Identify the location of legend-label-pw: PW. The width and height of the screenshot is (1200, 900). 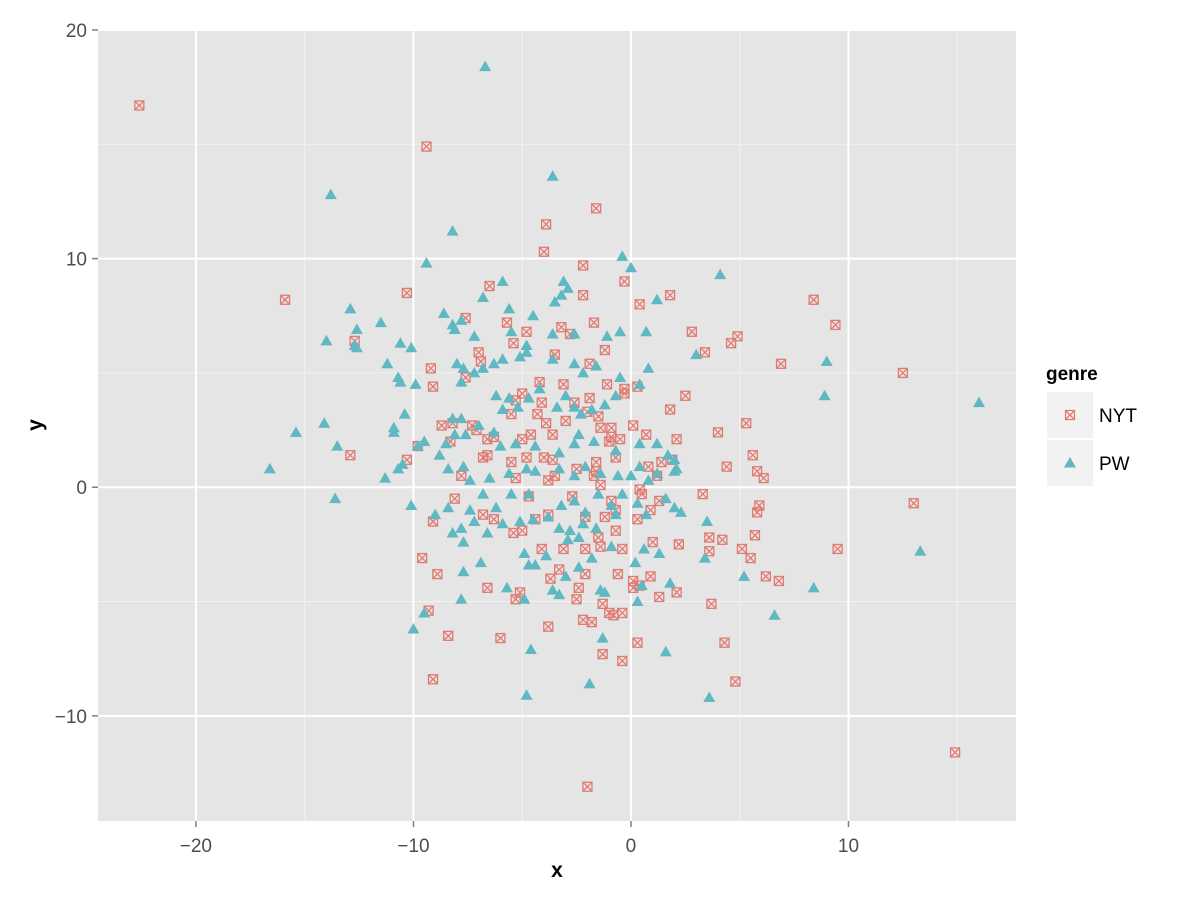
(1114, 464).